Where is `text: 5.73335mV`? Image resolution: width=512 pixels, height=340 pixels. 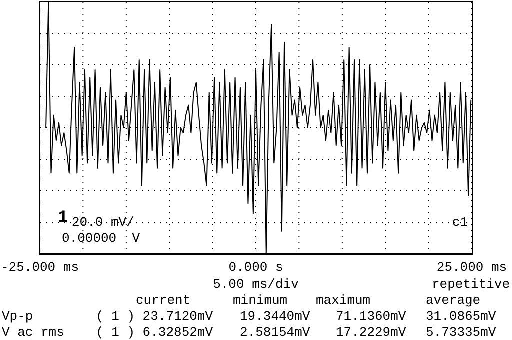 text: 5.73335mV is located at coordinates (461, 332).